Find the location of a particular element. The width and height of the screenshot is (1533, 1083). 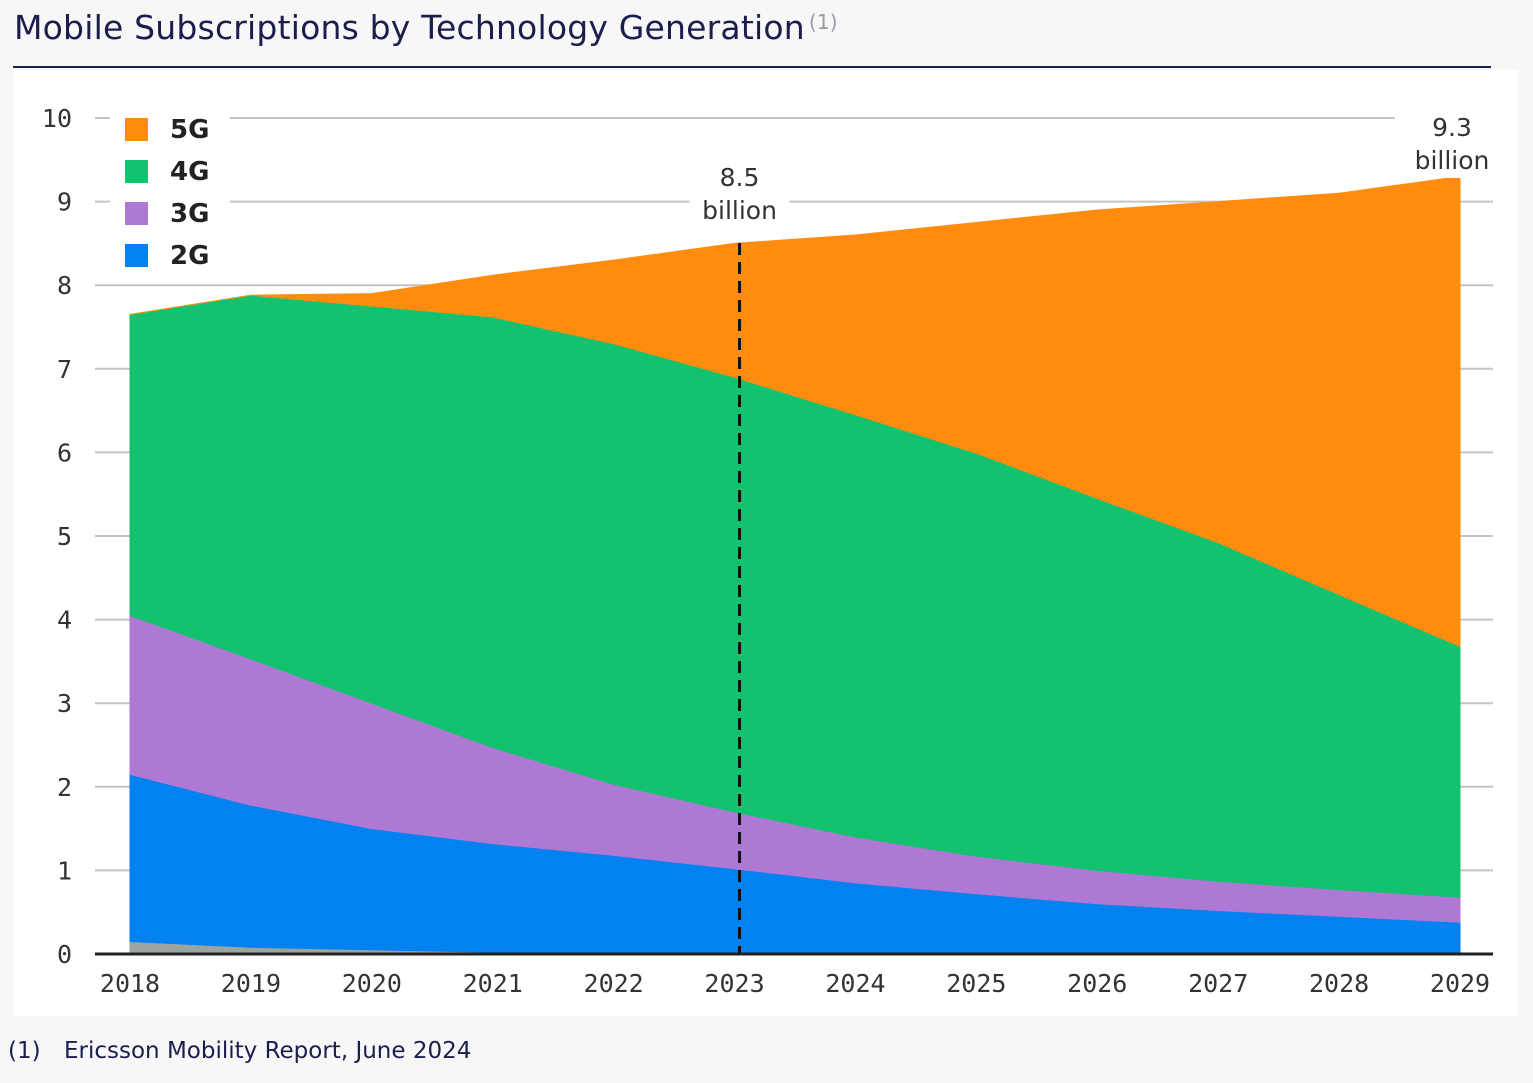

legend: 5G 4G 3G 2G is located at coordinates (170, 191).